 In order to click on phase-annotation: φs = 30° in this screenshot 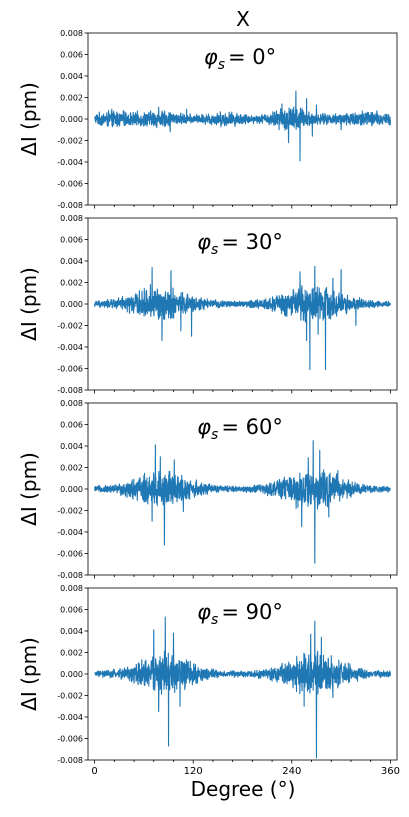, I will do `click(240, 244)`.